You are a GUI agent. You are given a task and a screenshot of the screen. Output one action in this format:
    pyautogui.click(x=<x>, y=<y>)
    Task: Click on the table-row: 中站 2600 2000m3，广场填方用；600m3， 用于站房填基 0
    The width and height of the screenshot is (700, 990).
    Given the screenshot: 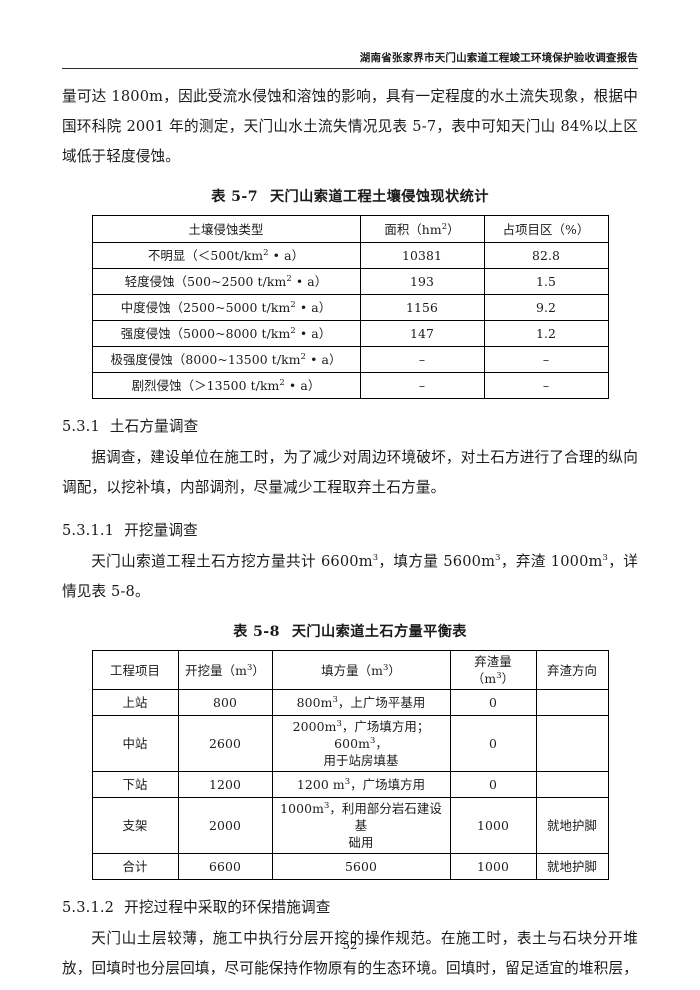 What is the action you would take?
    pyautogui.click(x=350, y=743)
    